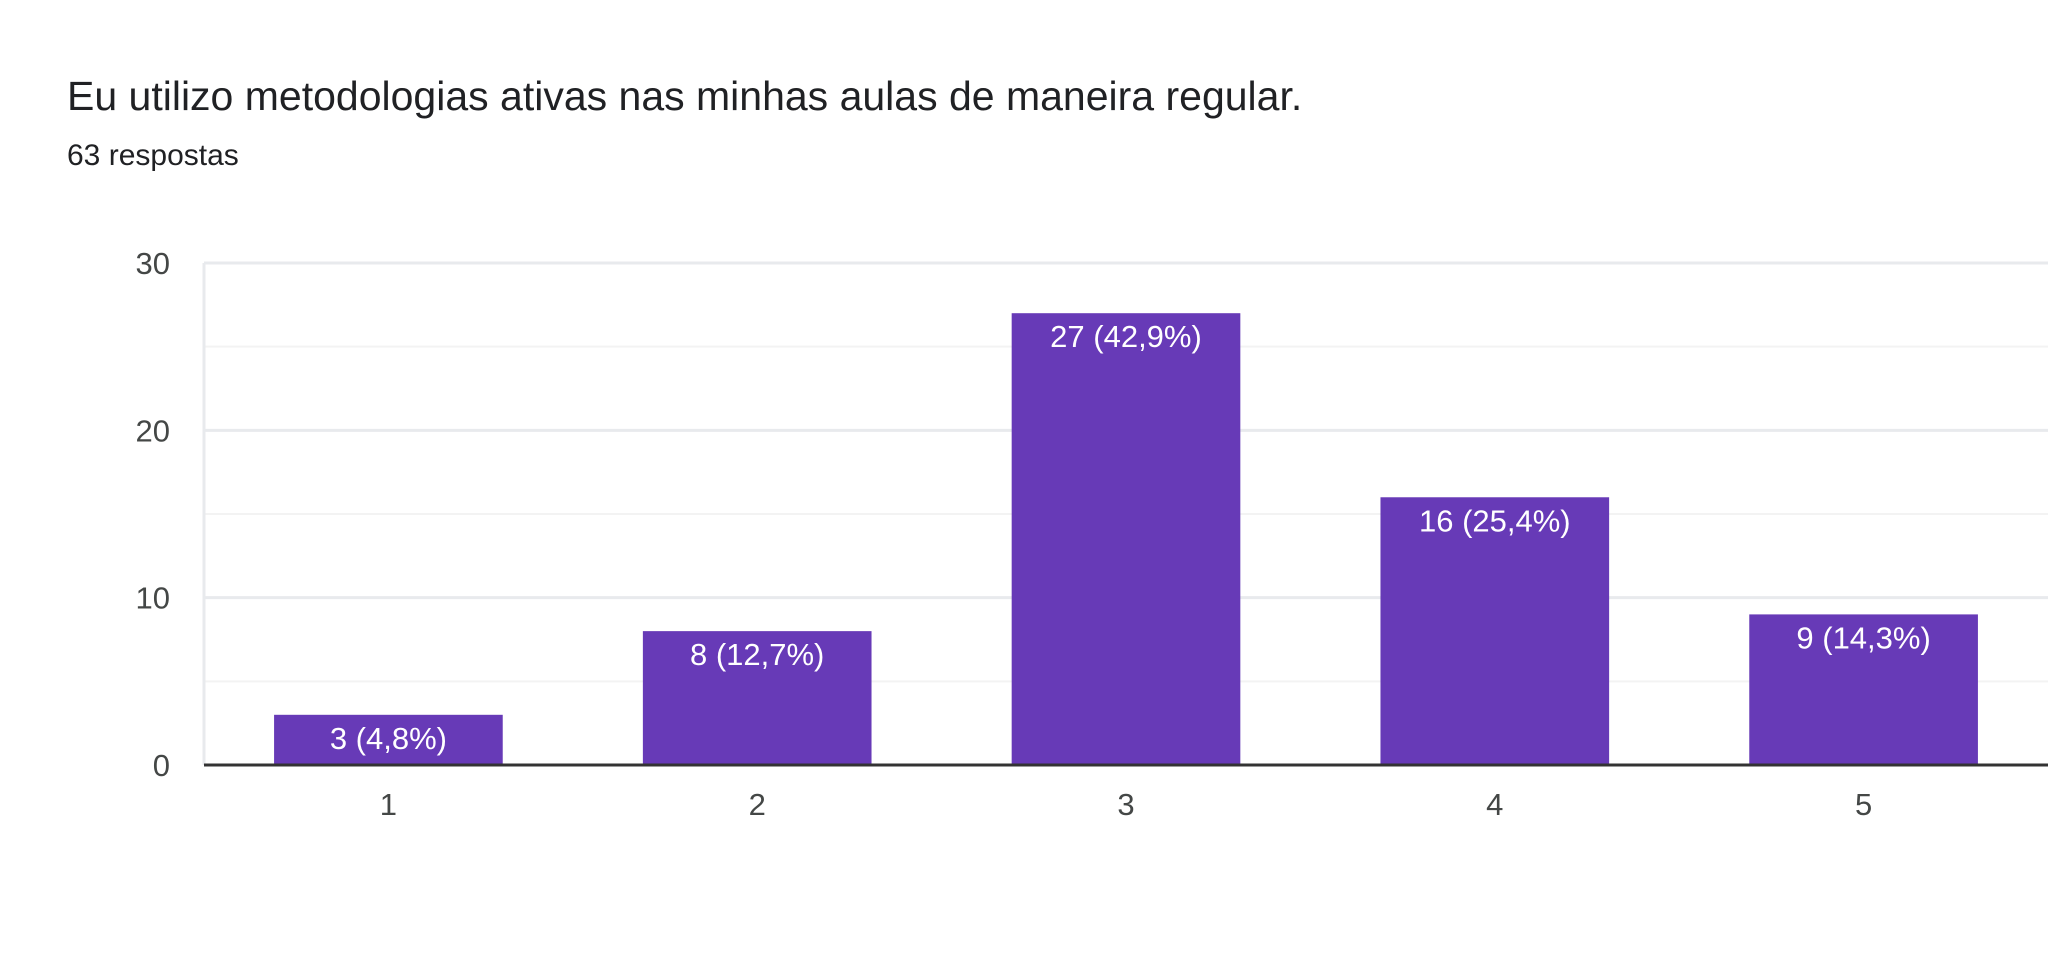 The image size is (2048, 974). What do you see at coordinates (153, 155) in the screenshot?
I see `response-count: 63 respostas` at bounding box center [153, 155].